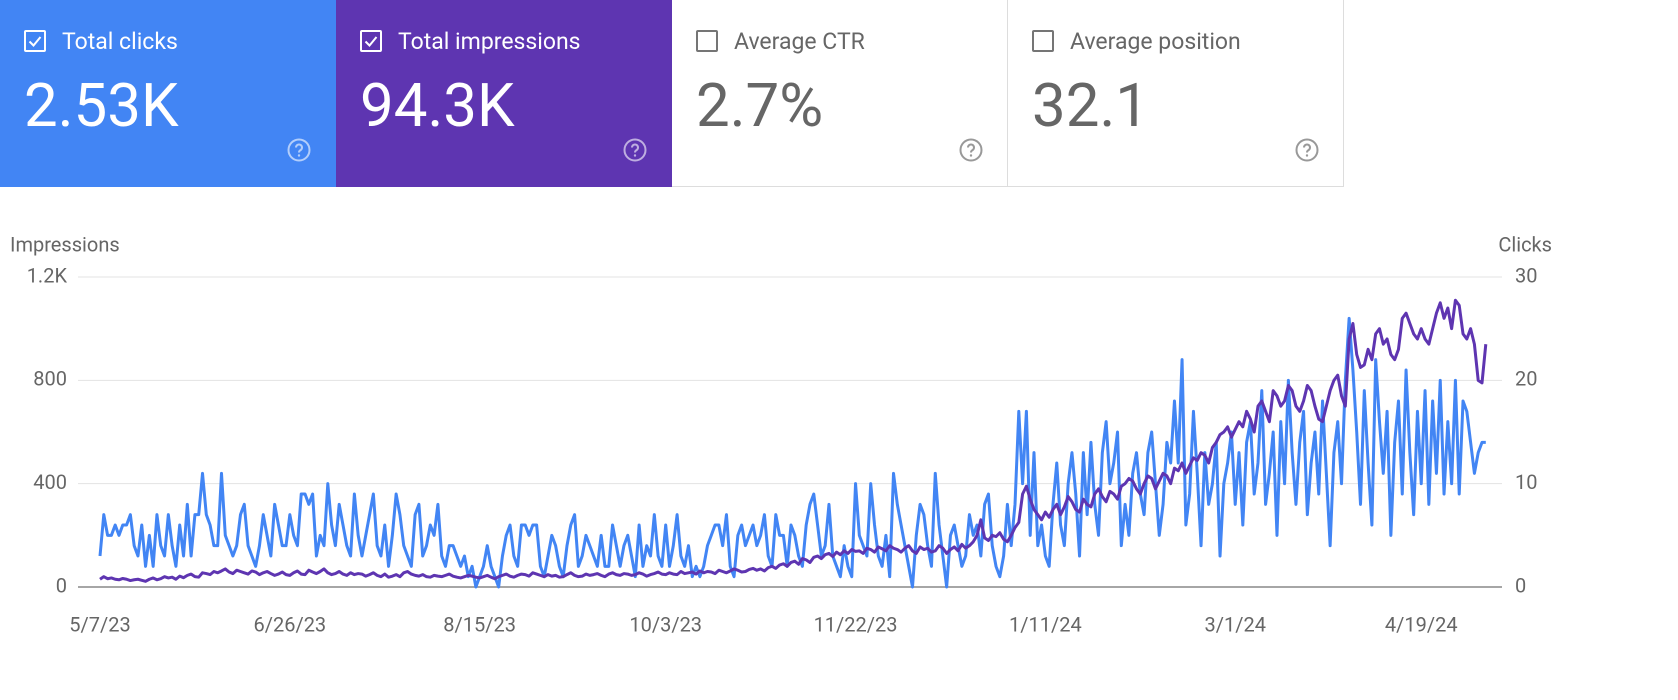  I want to click on y2-tick-label: 10, so click(1526, 482).